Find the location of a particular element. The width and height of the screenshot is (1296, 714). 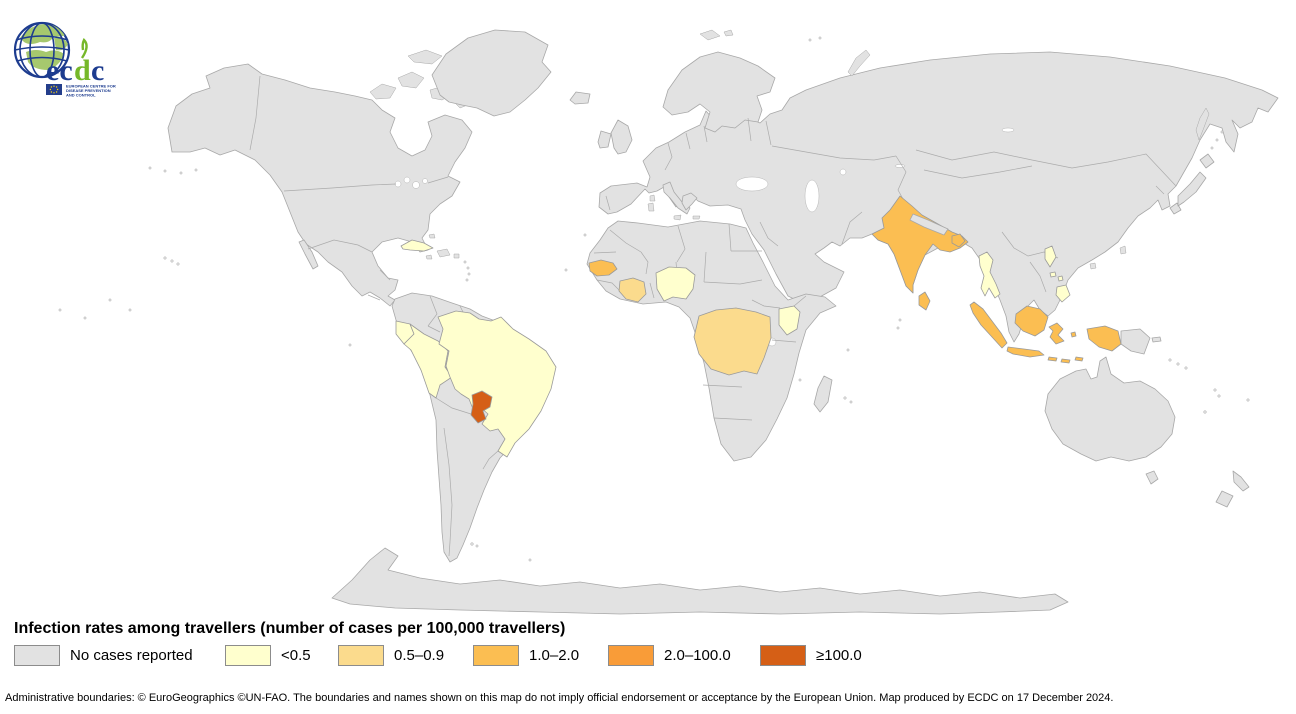

ecdc-wordmark: ec d c is located at coordinates (75, 62).